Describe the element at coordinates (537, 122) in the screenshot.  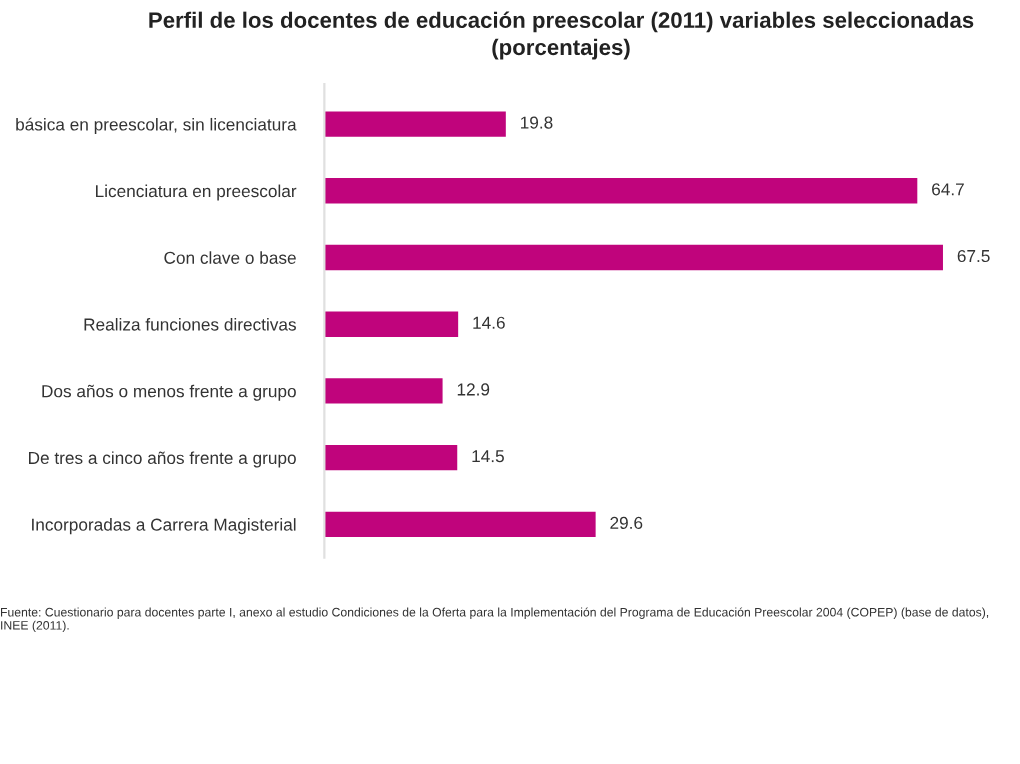
I see `data-label: 19.8` at that location.